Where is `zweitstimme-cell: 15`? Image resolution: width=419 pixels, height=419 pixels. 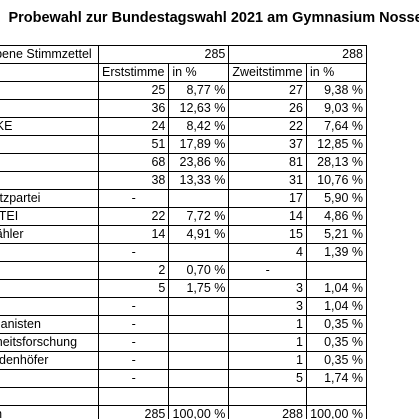
zweitstimme-cell: 15 is located at coordinates (267, 234).